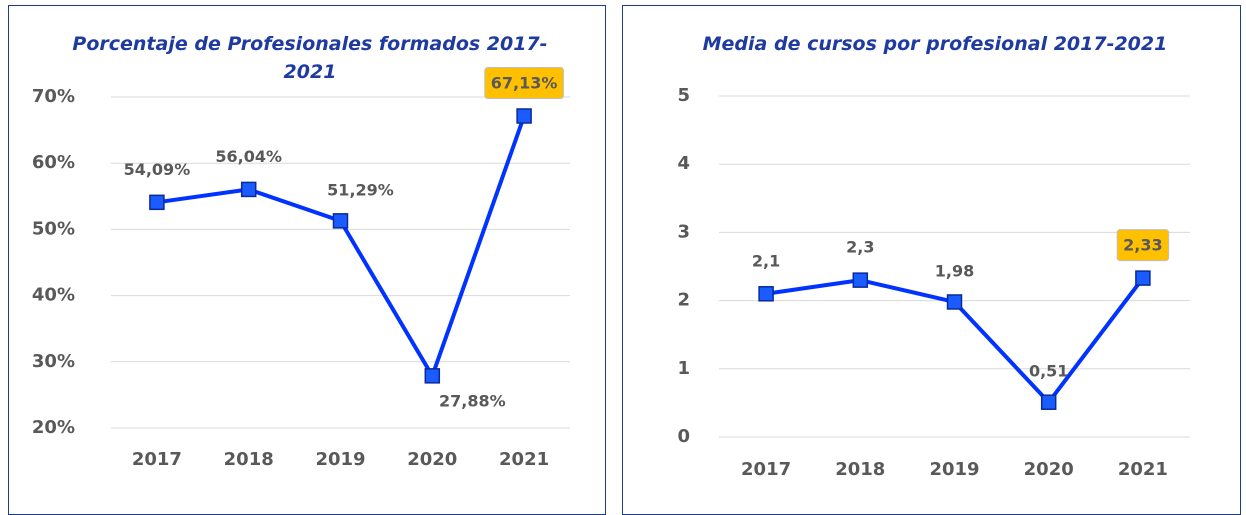 Image resolution: width=1246 pixels, height=515 pixels. Describe the element at coordinates (683, 95) in the screenshot. I see `y-tick-label: 5` at that location.